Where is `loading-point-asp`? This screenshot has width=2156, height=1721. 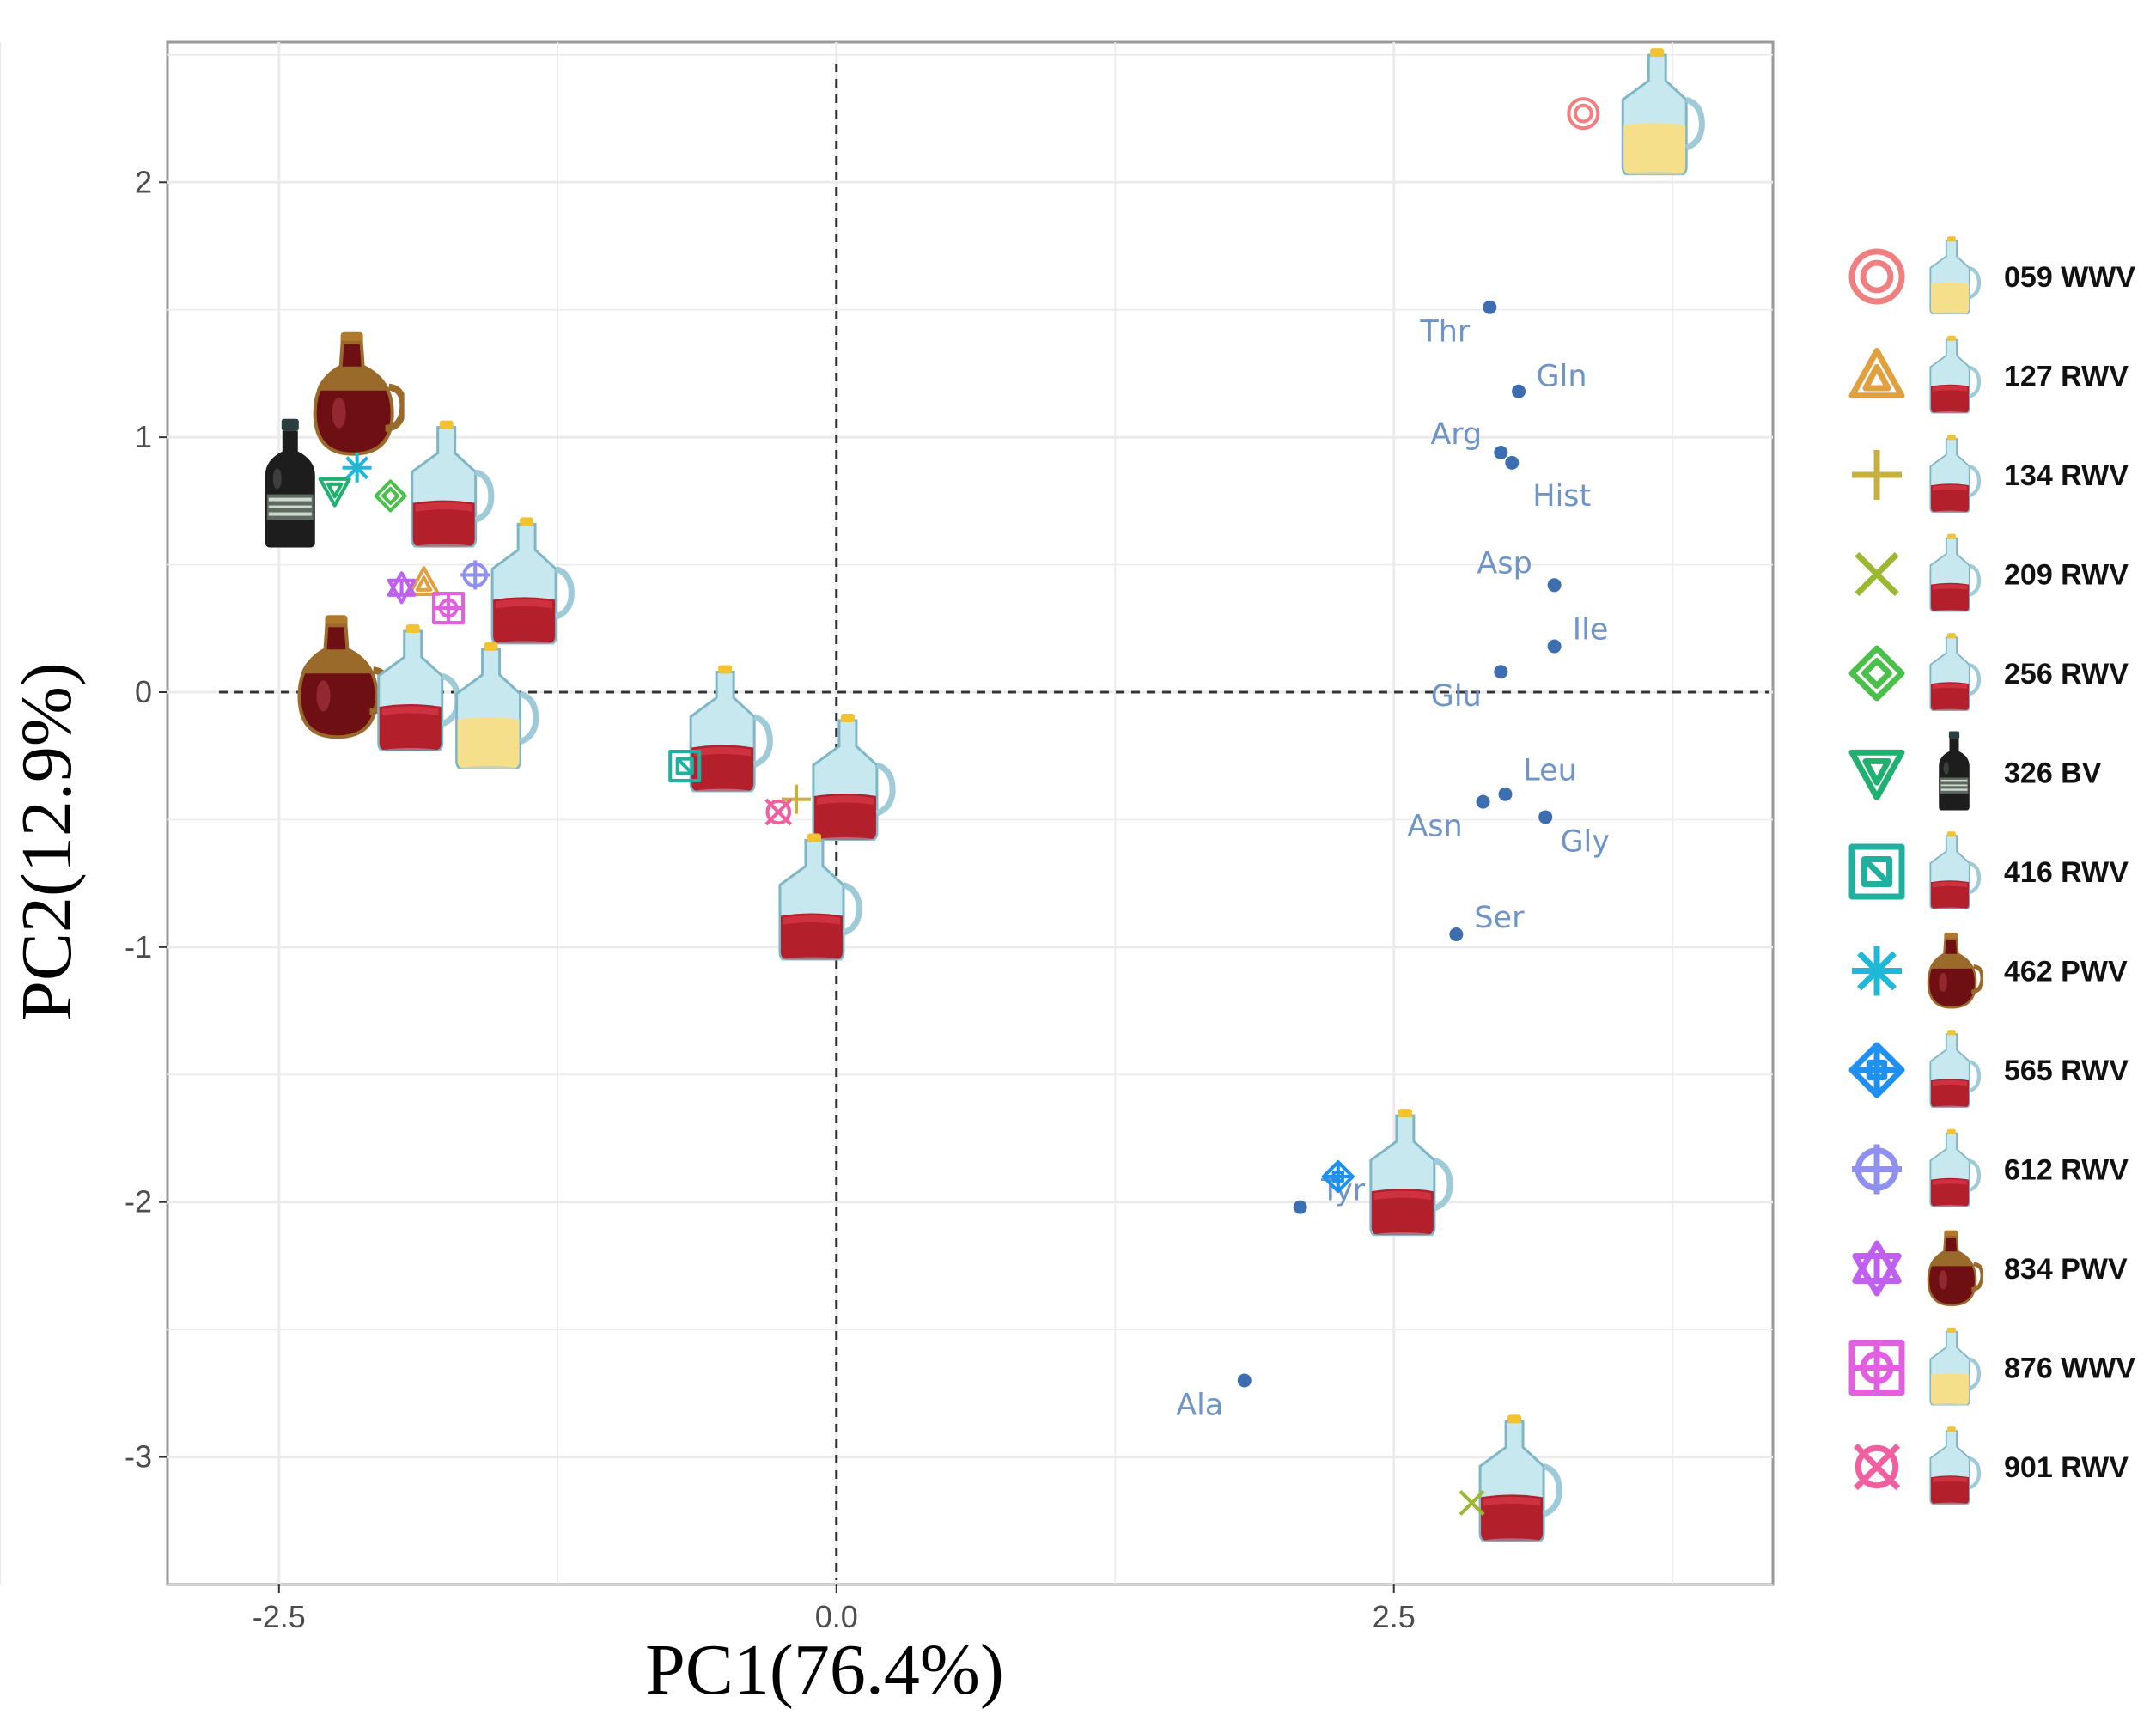
loading-point-asp is located at coordinates (1554, 585).